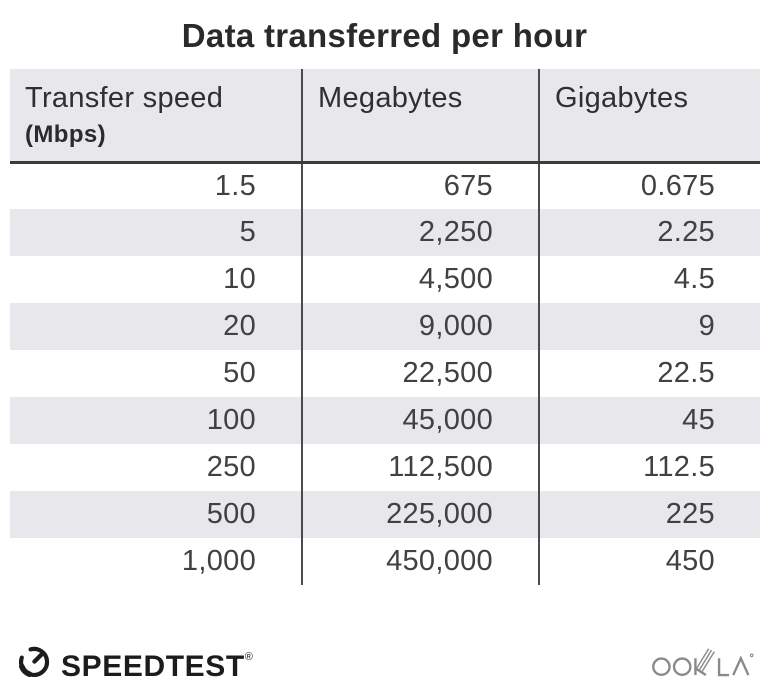  Describe the element at coordinates (390, 98) in the screenshot. I see `column-header-label: Megabytes` at that location.